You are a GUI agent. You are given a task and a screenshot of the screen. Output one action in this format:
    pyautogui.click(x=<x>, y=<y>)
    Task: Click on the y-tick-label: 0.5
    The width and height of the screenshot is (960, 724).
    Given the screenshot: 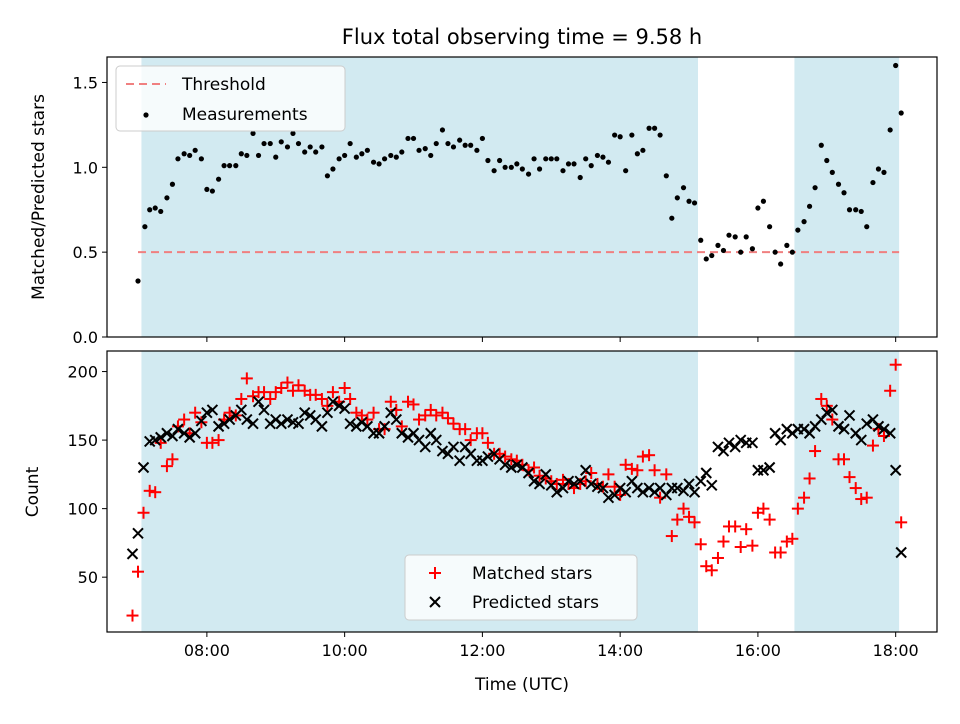 What is the action you would take?
    pyautogui.click(x=85, y=252)
    